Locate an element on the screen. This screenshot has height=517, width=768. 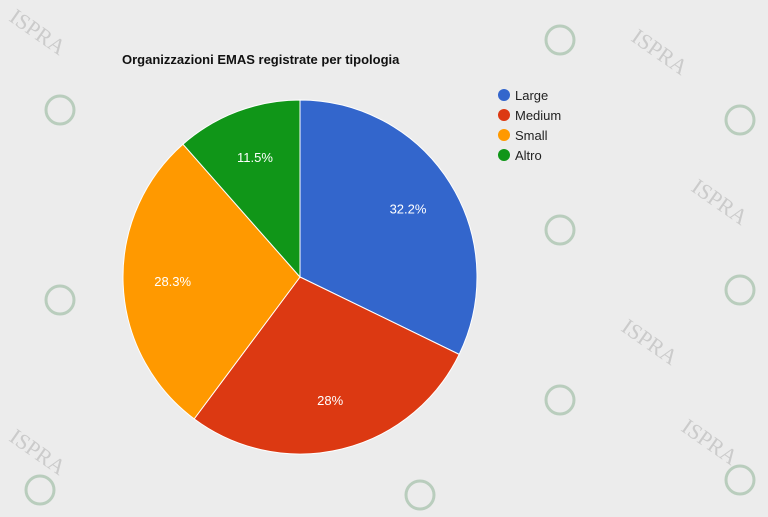
legend: Large Medium Small Altro is located at coordinates (529, 125).